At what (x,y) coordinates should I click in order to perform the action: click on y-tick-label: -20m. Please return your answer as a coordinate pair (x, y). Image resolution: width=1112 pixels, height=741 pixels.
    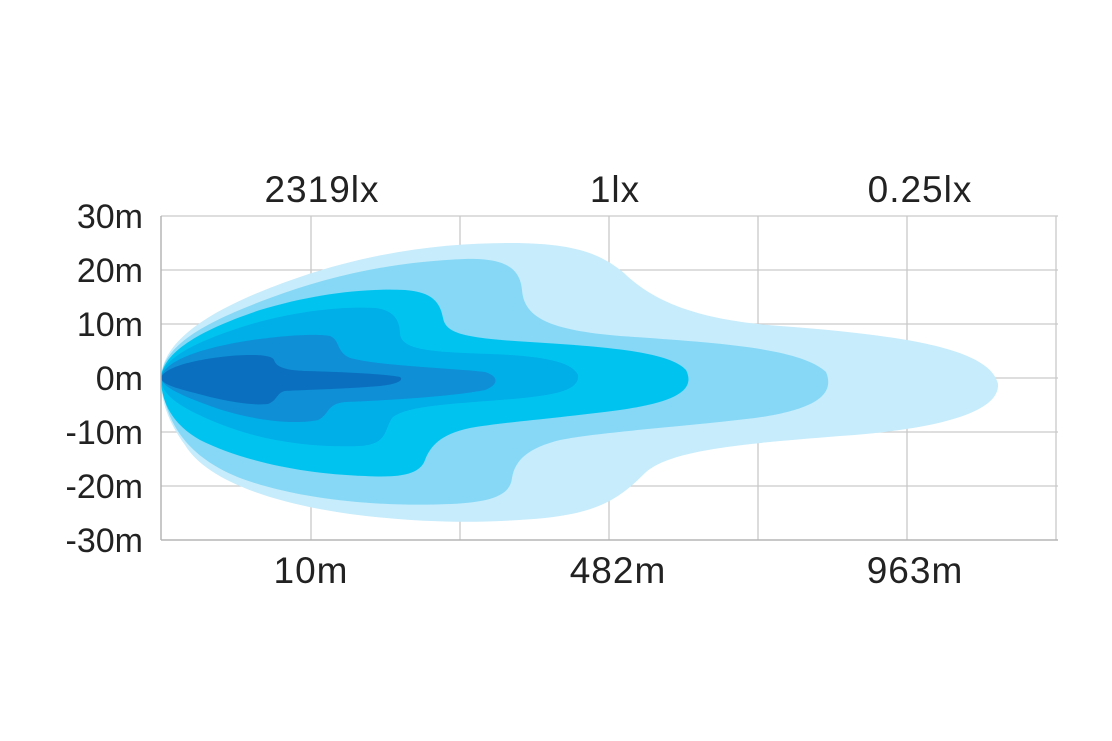
    Looking at the image, I should click on (104, 487).